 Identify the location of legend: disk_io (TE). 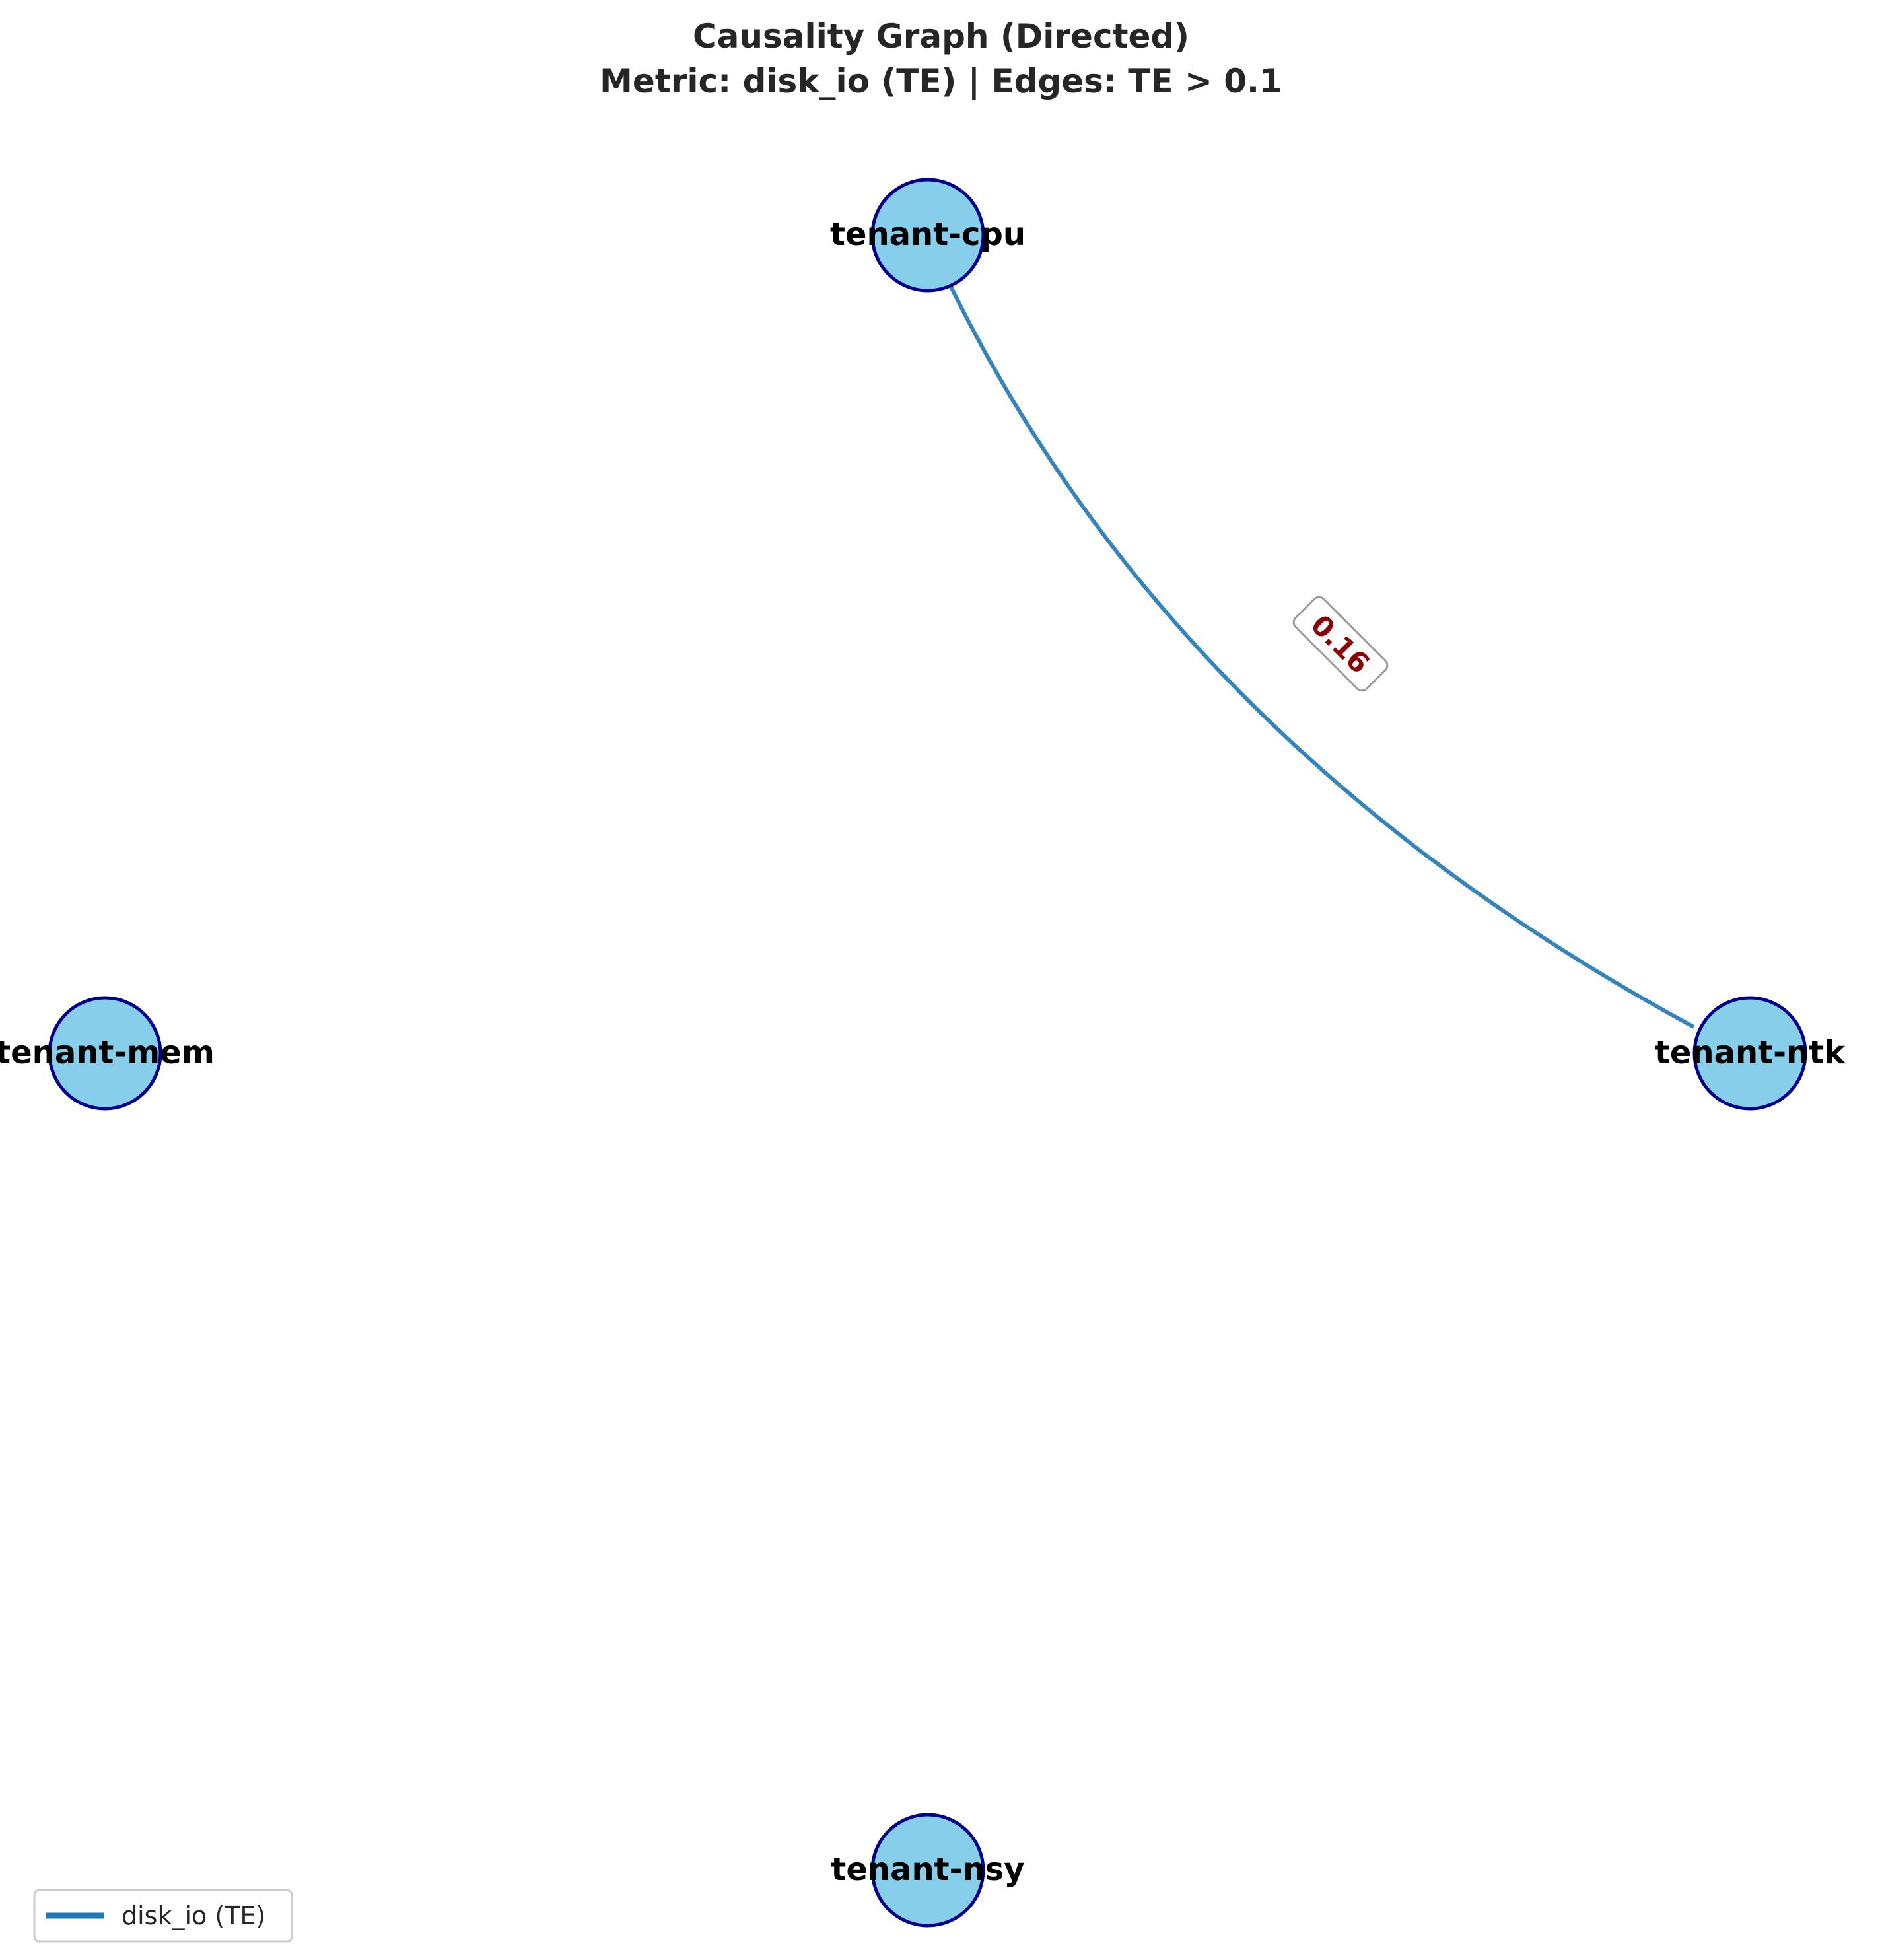
(163, 1916).